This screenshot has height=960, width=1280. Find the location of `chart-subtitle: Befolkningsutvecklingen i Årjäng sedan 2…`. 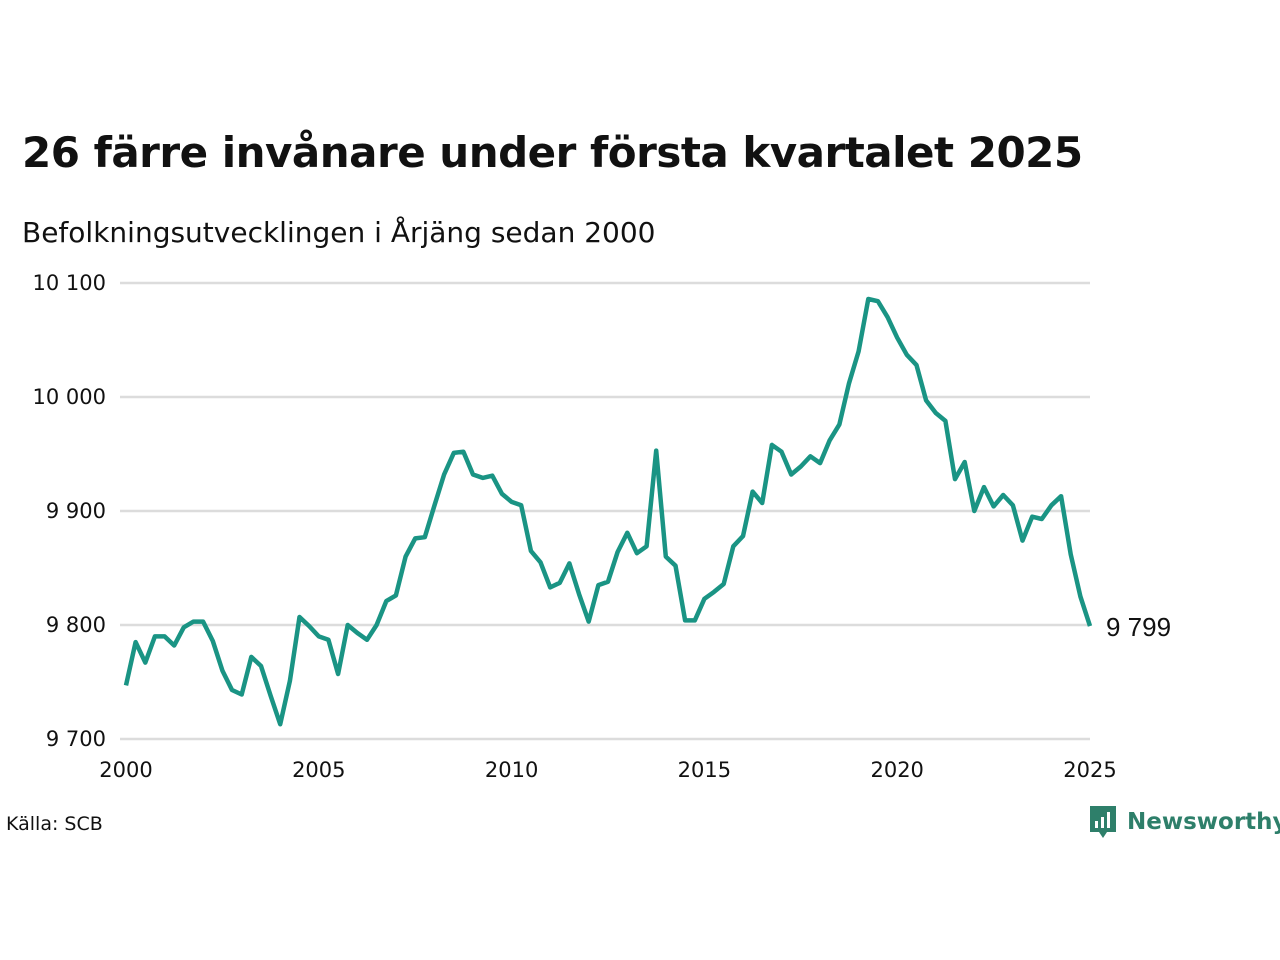

chart-subtitle: Befolkningsutvecklingen i Årjäng sedan 2… is located at coordinates (339, 232).